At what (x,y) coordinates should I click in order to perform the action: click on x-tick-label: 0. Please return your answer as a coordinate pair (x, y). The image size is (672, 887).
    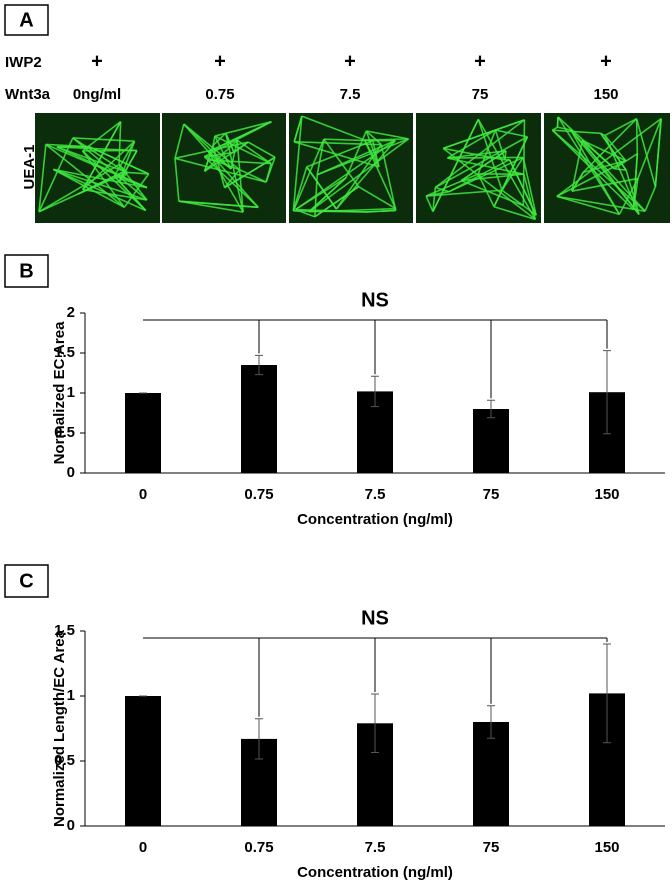
    Looking at the image, I should click on (143, 847).